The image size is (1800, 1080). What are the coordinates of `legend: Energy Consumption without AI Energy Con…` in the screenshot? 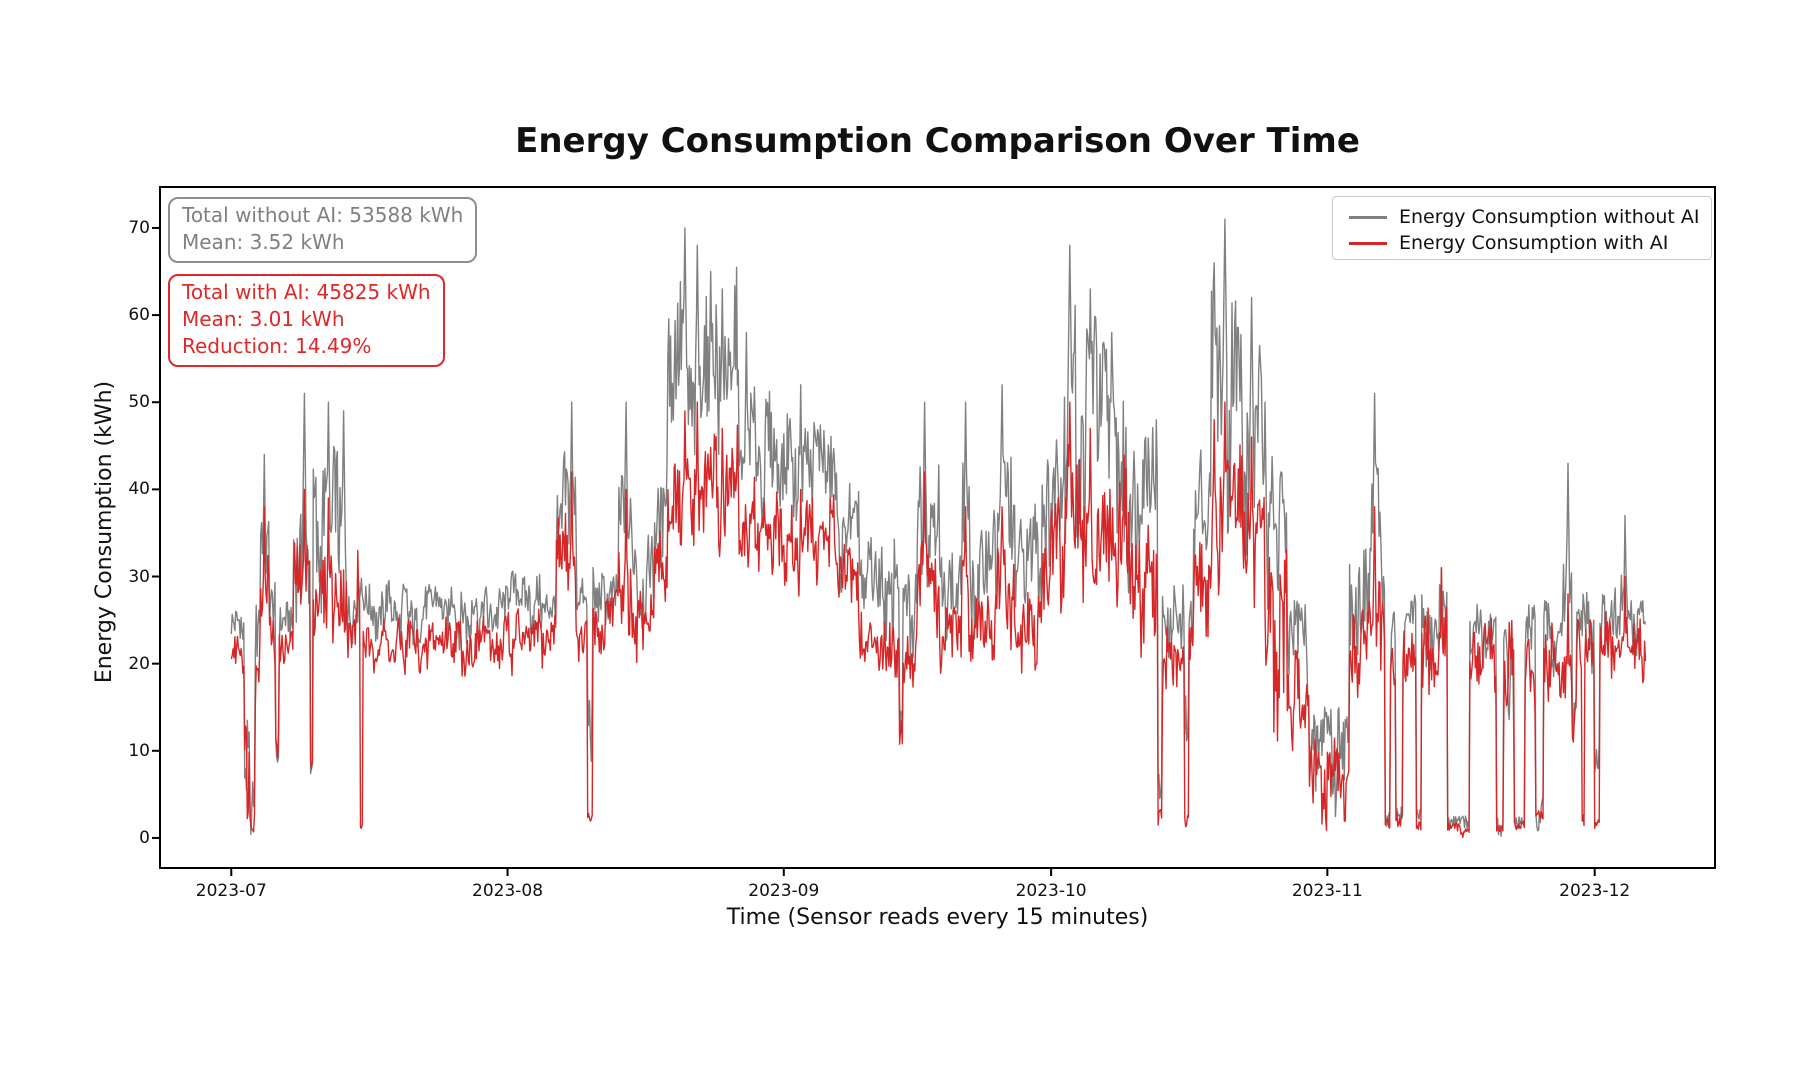 It's located at (1522, 228).